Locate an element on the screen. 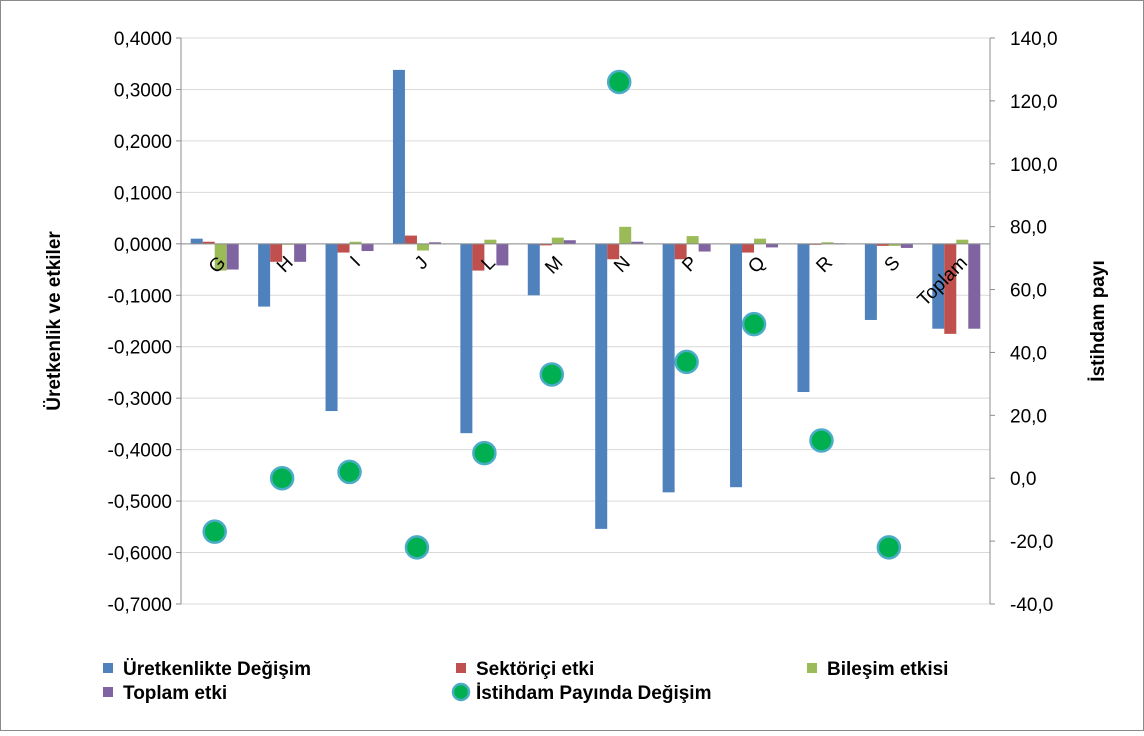 This screenshot has height=736, width=1144. bar--retkenlikte-de-i-im-m is located at coordinates (533, 269).